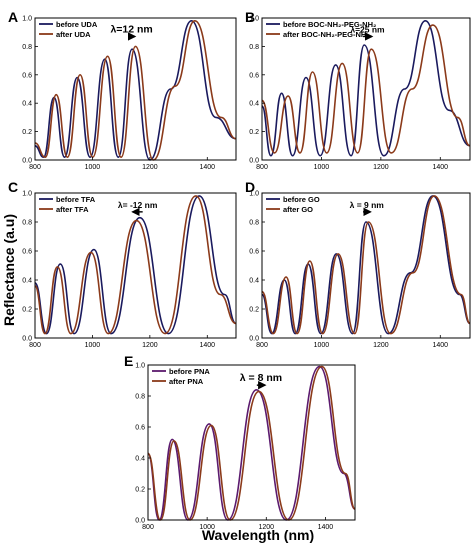 This screenshot has width=473, height=550. I want to click on shift-label: λ=25 nm, so click(367, 29).